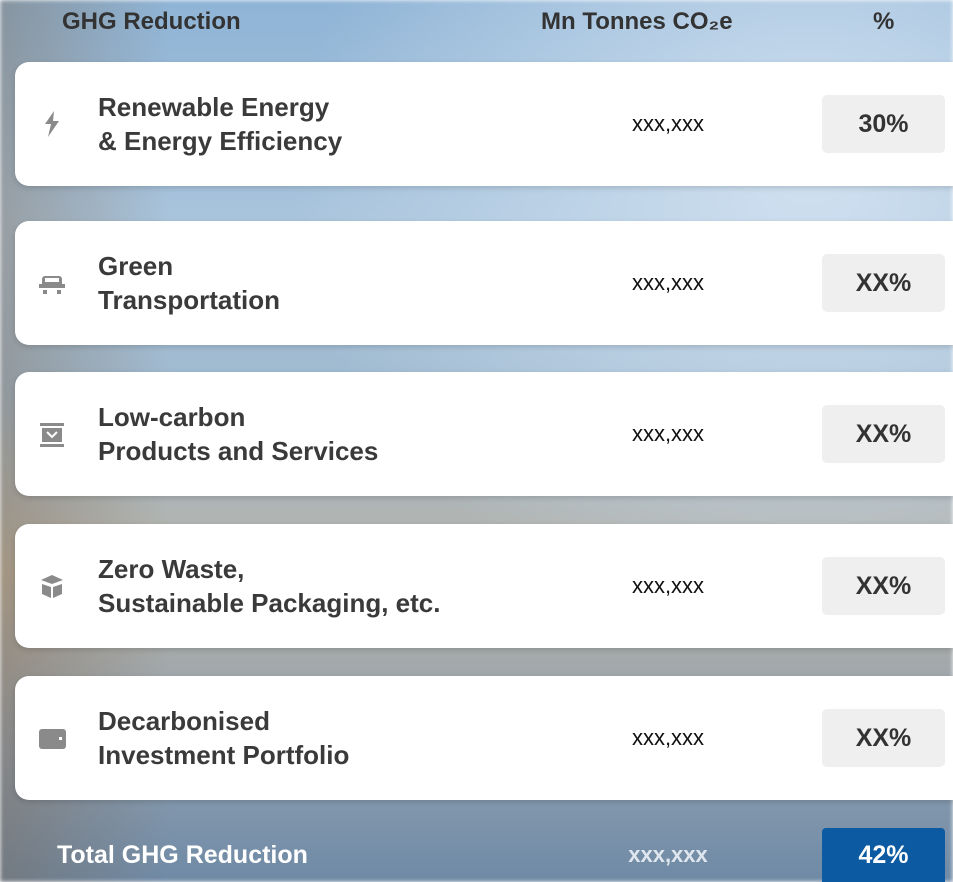 The image size is (953, 882). What do you see at coordinates (224, 755) in the screenshot?
I see `label-line: Investment Portfolio` at bounding box center [224, 755].